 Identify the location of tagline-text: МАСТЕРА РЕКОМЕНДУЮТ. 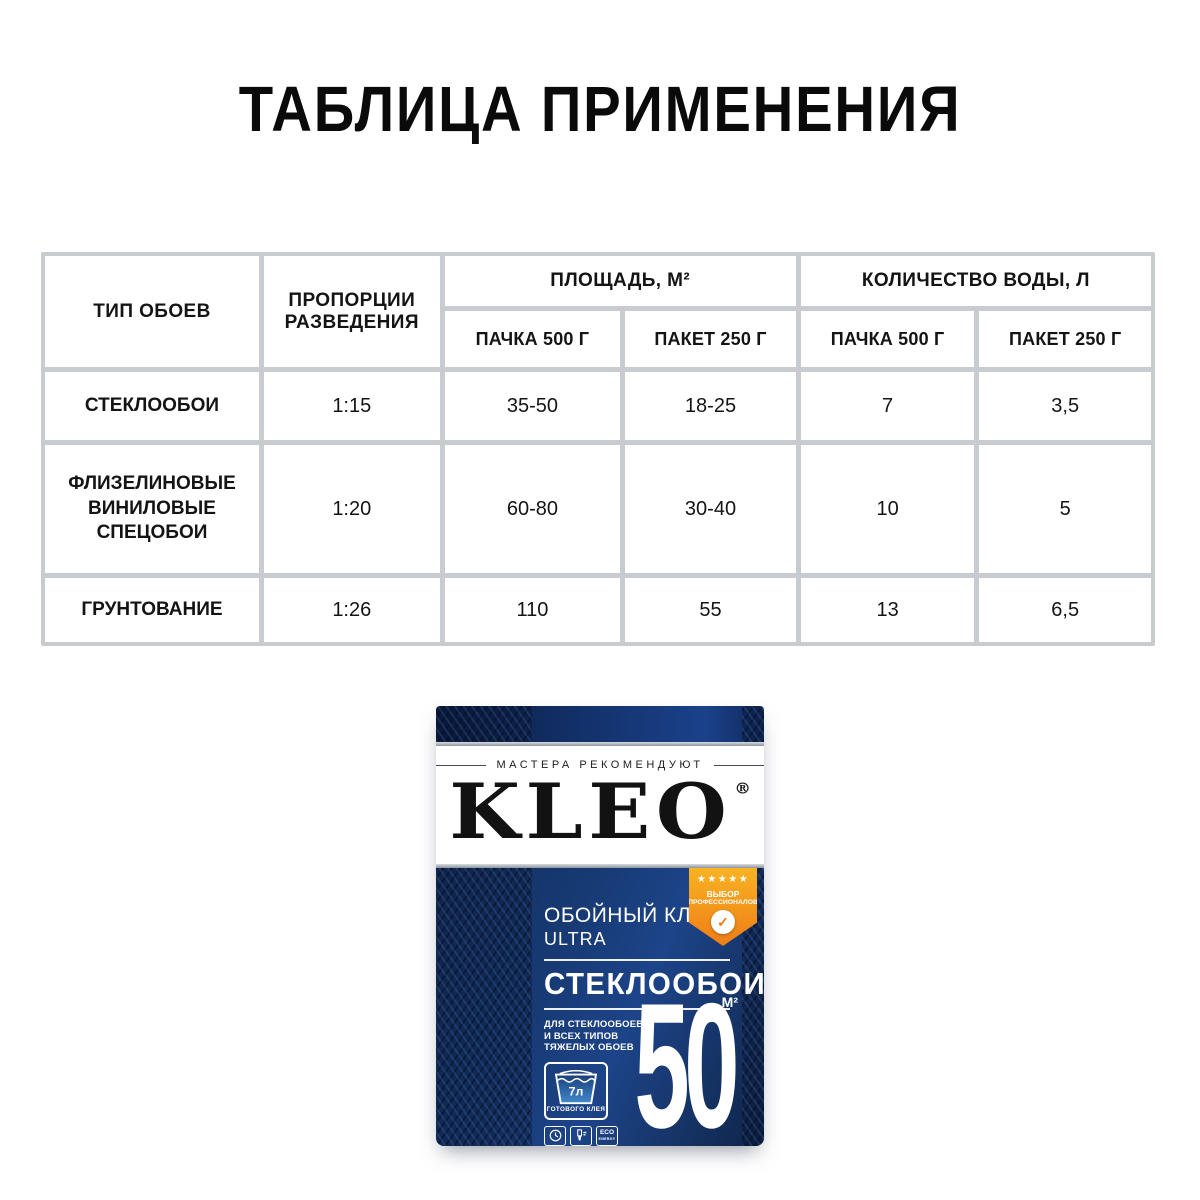
(600, 765).